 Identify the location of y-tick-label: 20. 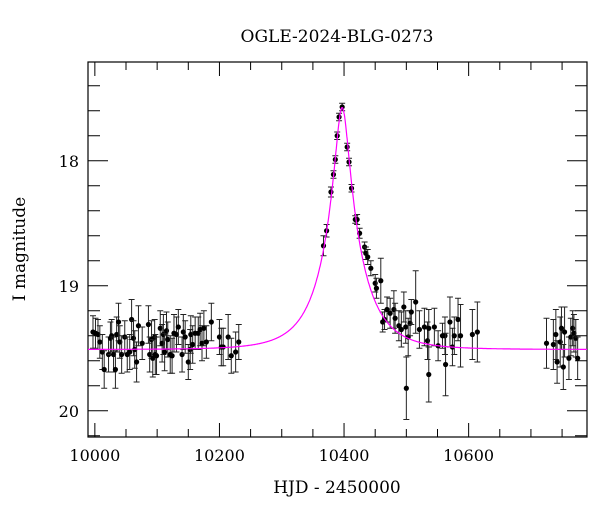
(69, 411).